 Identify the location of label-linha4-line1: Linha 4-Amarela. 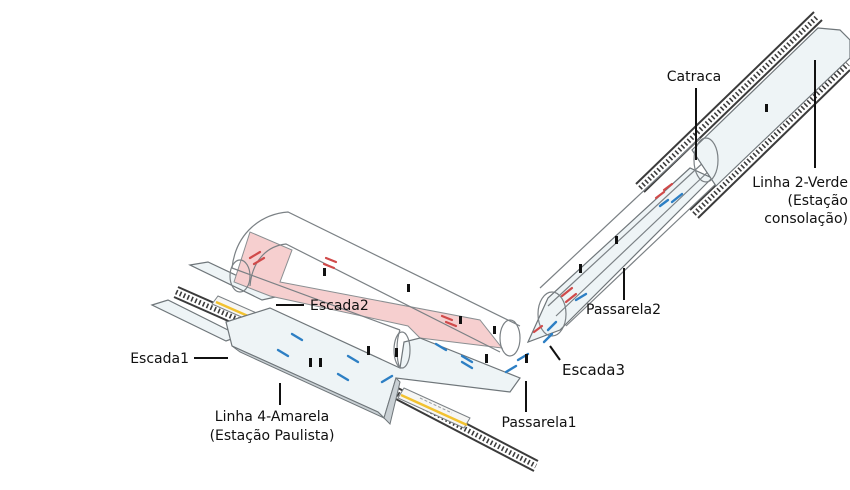
(272, 417).